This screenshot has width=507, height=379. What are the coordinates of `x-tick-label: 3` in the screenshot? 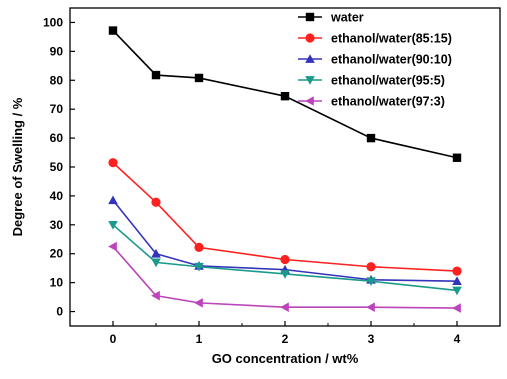 It's located at (371, 339).